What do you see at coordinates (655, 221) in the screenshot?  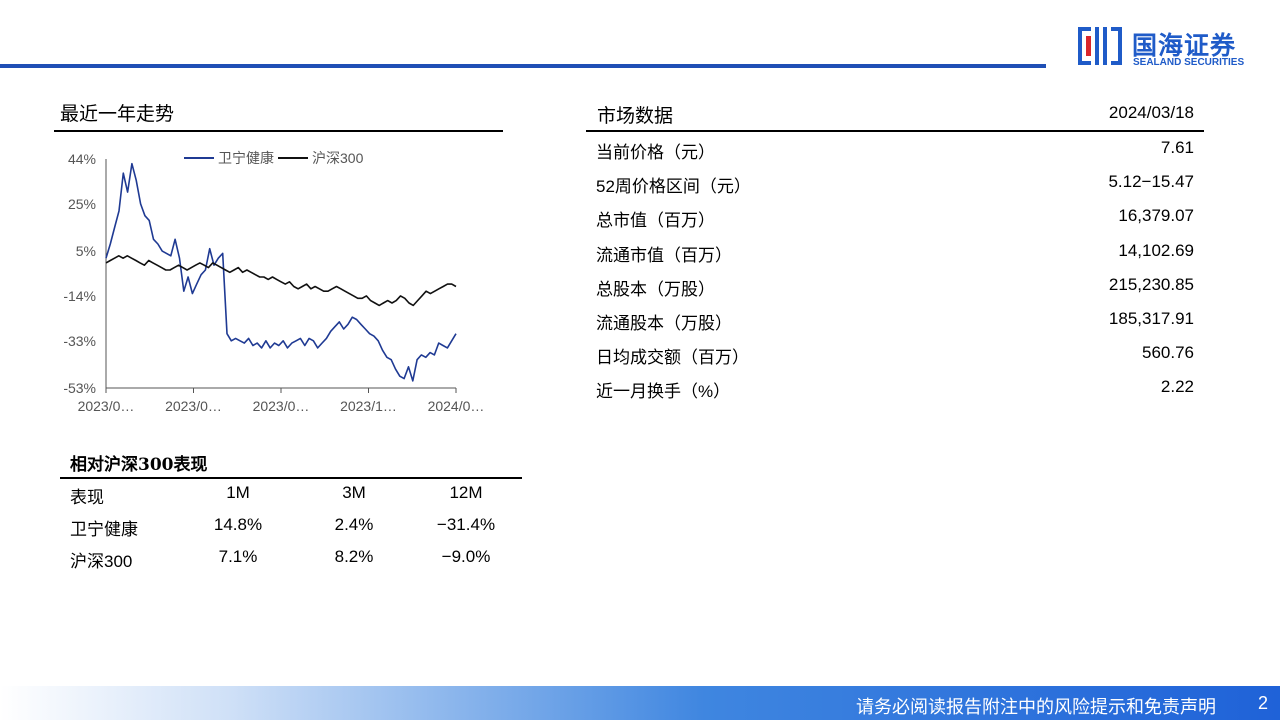 I see `market-data-label: 总市值（百万）` at bounding box center [655, 221].